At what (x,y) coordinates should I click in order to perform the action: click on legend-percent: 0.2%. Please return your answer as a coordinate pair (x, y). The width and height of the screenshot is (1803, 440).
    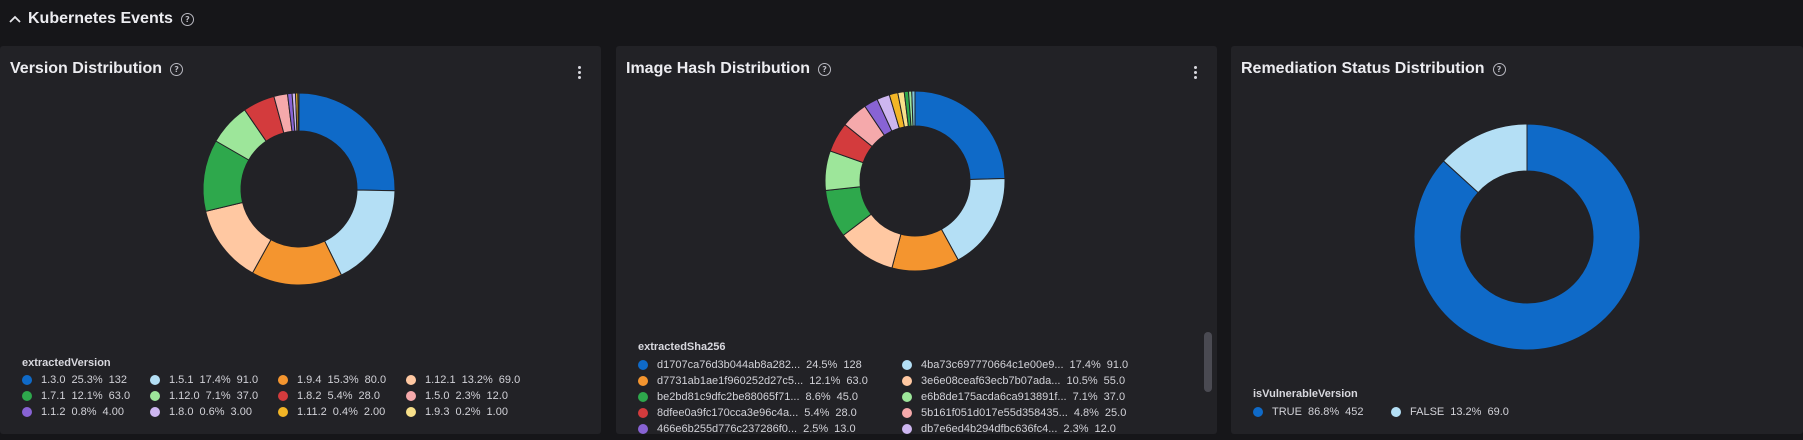
    Looking at the image, I should click on (468, 412).